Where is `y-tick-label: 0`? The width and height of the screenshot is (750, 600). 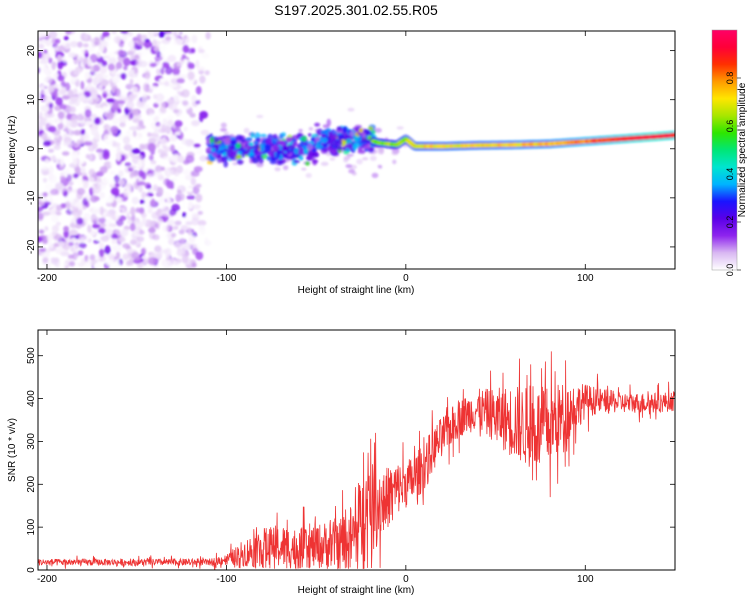 y-tick-label: 0 is located at coordinates (31, 149).